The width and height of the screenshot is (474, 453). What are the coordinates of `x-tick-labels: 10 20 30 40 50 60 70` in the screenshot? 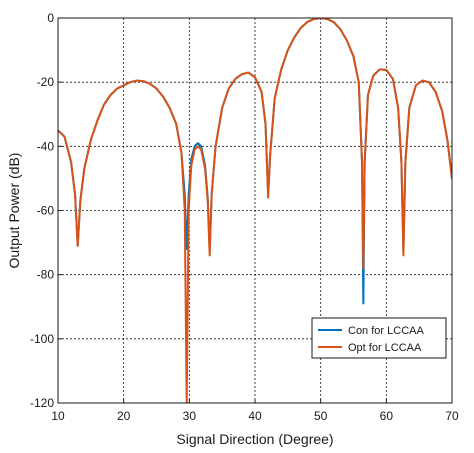 It's located at (255, 411).